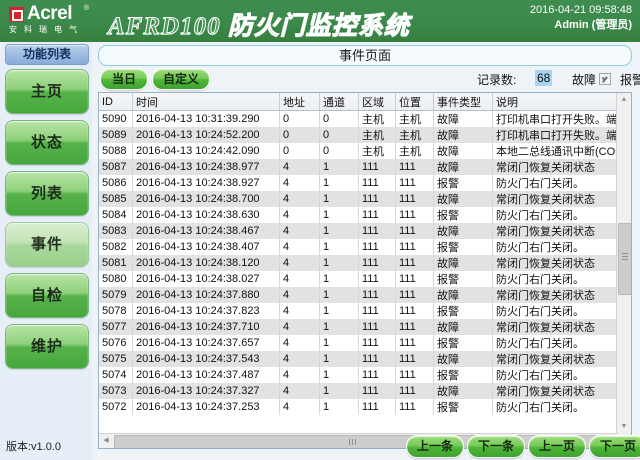 This screenshot has width=640, height=460. Describe the element at coordinates (116, 279) in the screenshot. I see `cell-id: 5080` at that location.